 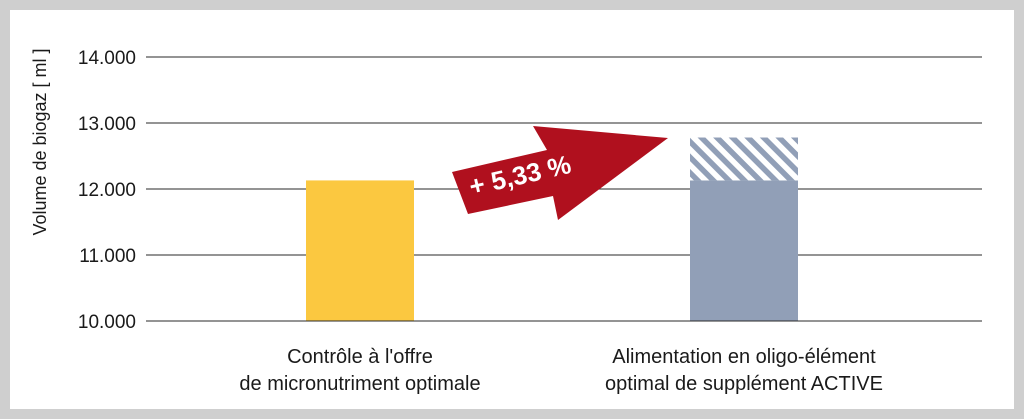 What do you see at coordinates (107, 58) in the screenshot?
I see `y-tick-label: 14.000` at bounding box center [107, 58].